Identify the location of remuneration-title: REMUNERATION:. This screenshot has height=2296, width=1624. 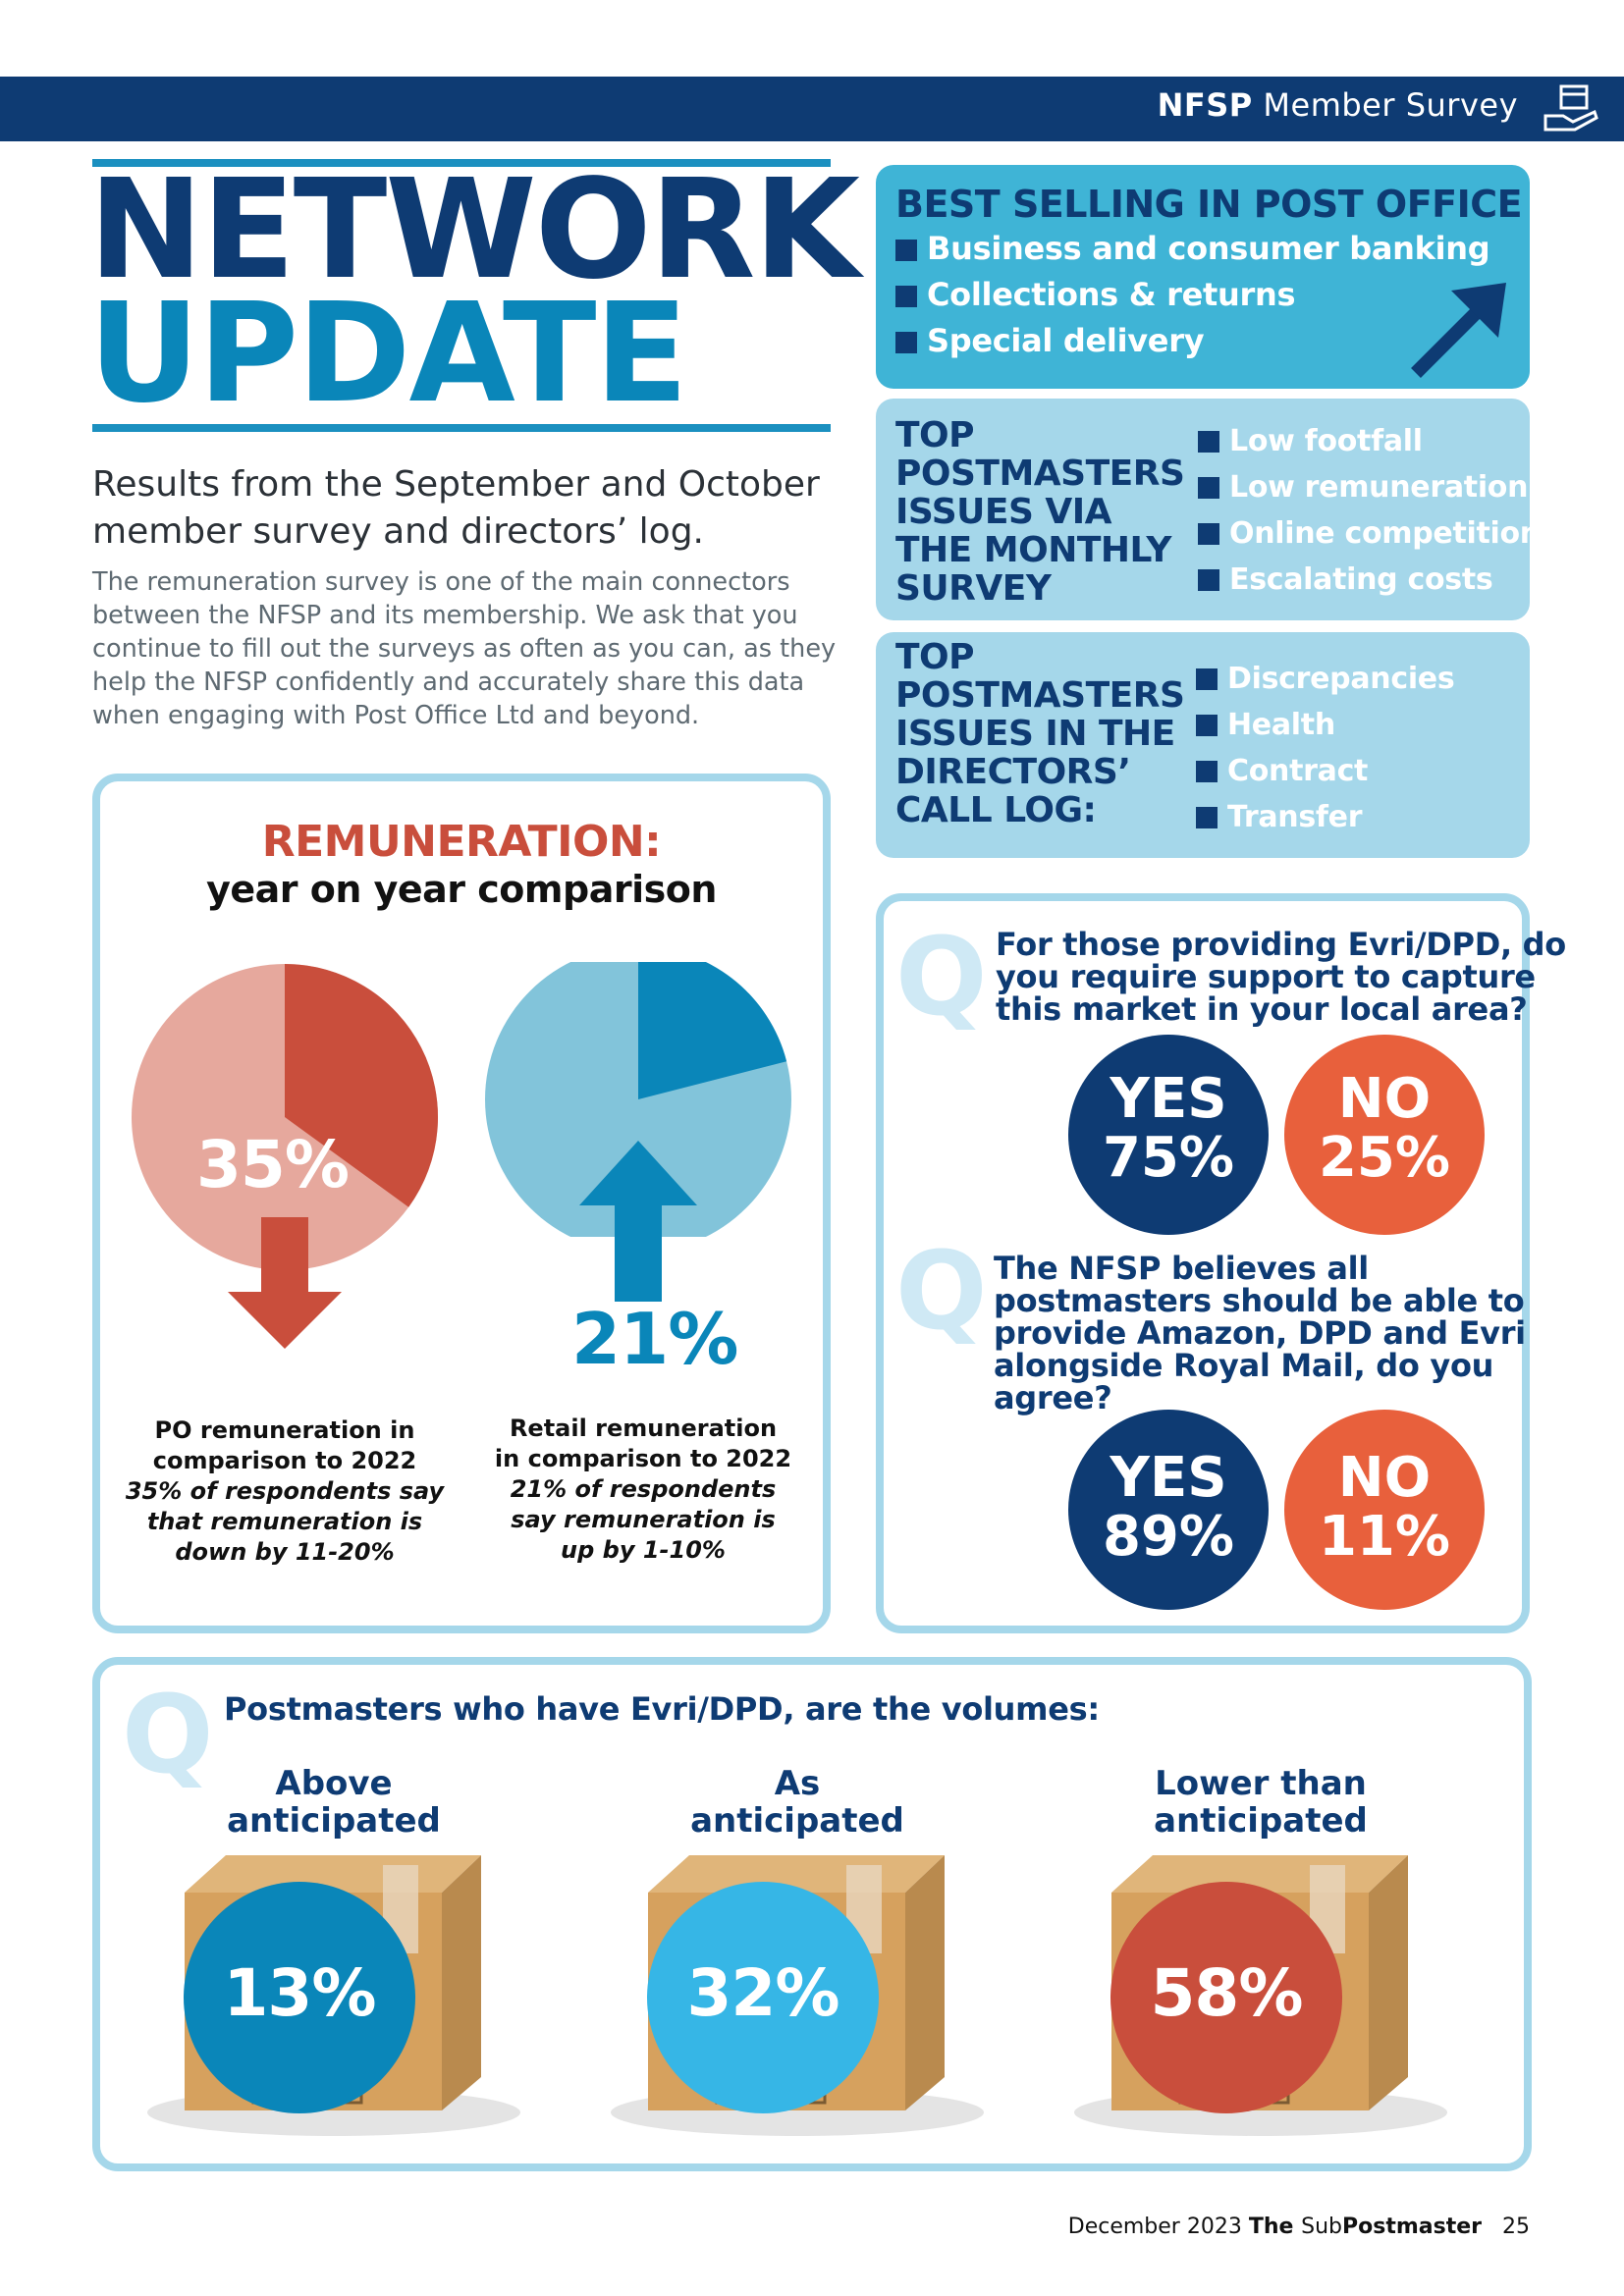
(461, 842).